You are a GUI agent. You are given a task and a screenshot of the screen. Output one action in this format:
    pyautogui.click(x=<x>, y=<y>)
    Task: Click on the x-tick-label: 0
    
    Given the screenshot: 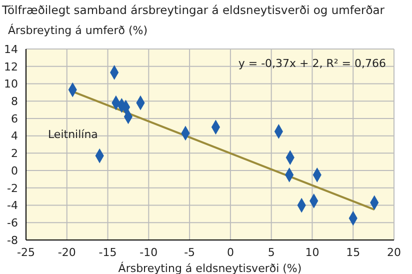 What is the action you would take?
    pyautogui.click(x=230, y=252)
    